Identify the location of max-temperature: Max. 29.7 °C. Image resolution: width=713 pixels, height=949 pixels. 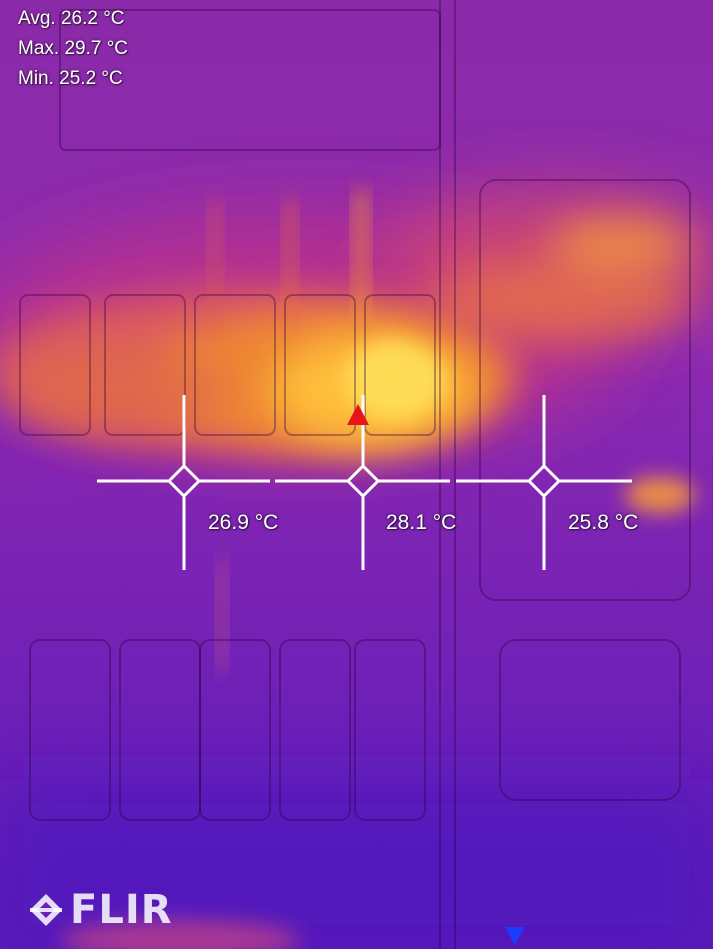
(73, 48).